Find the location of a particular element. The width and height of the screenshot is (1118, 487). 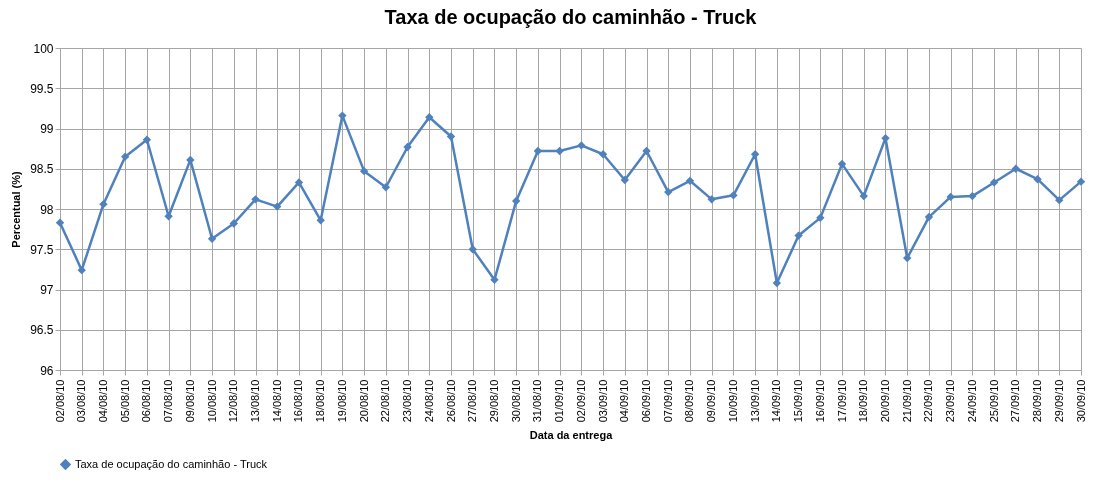

x-tick-label: 15/09/10 is located at coordinates (798, 401).